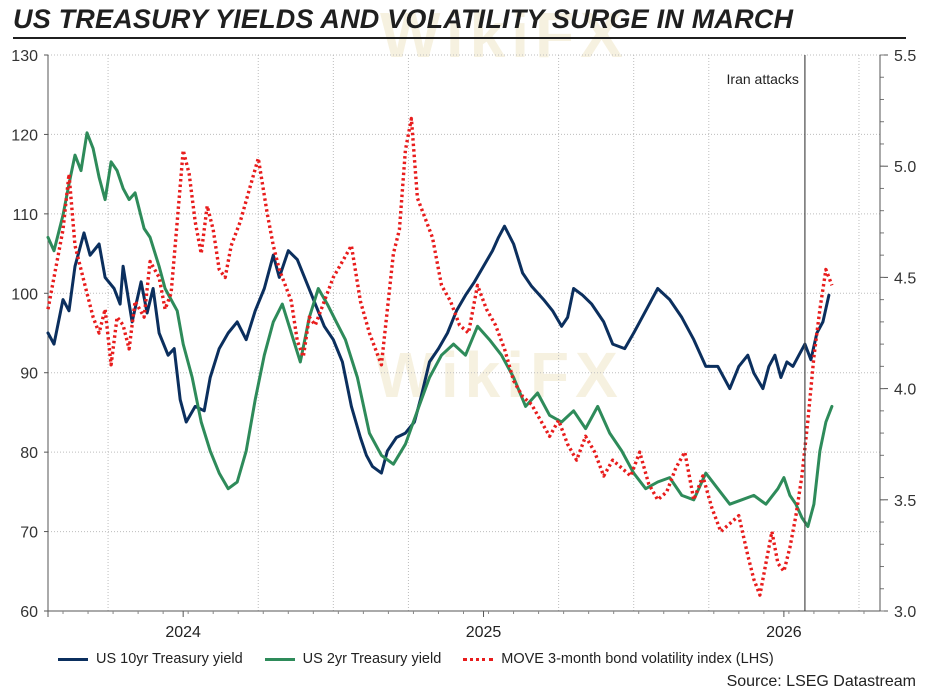 This screenshot has width=925, height=692. I want to click on legend-swatch-2yr, so click(279, 659).